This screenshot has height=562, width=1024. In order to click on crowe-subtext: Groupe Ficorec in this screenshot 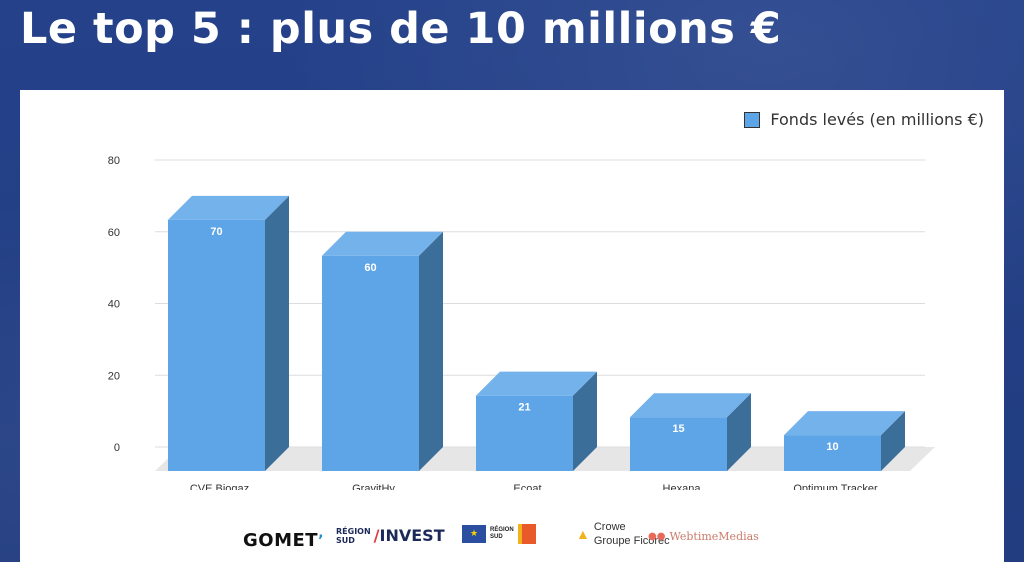, I will do `click(631, 541)`.